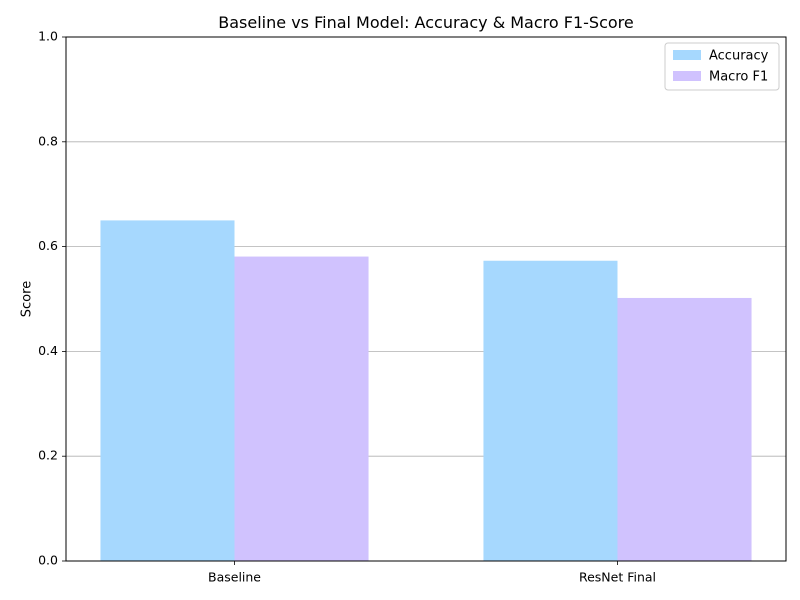 This screenshot has height=600, width=800. Describe the element at coordinates (27, 299) in the screenshot. I see `y-axis-label: Score` at that location.